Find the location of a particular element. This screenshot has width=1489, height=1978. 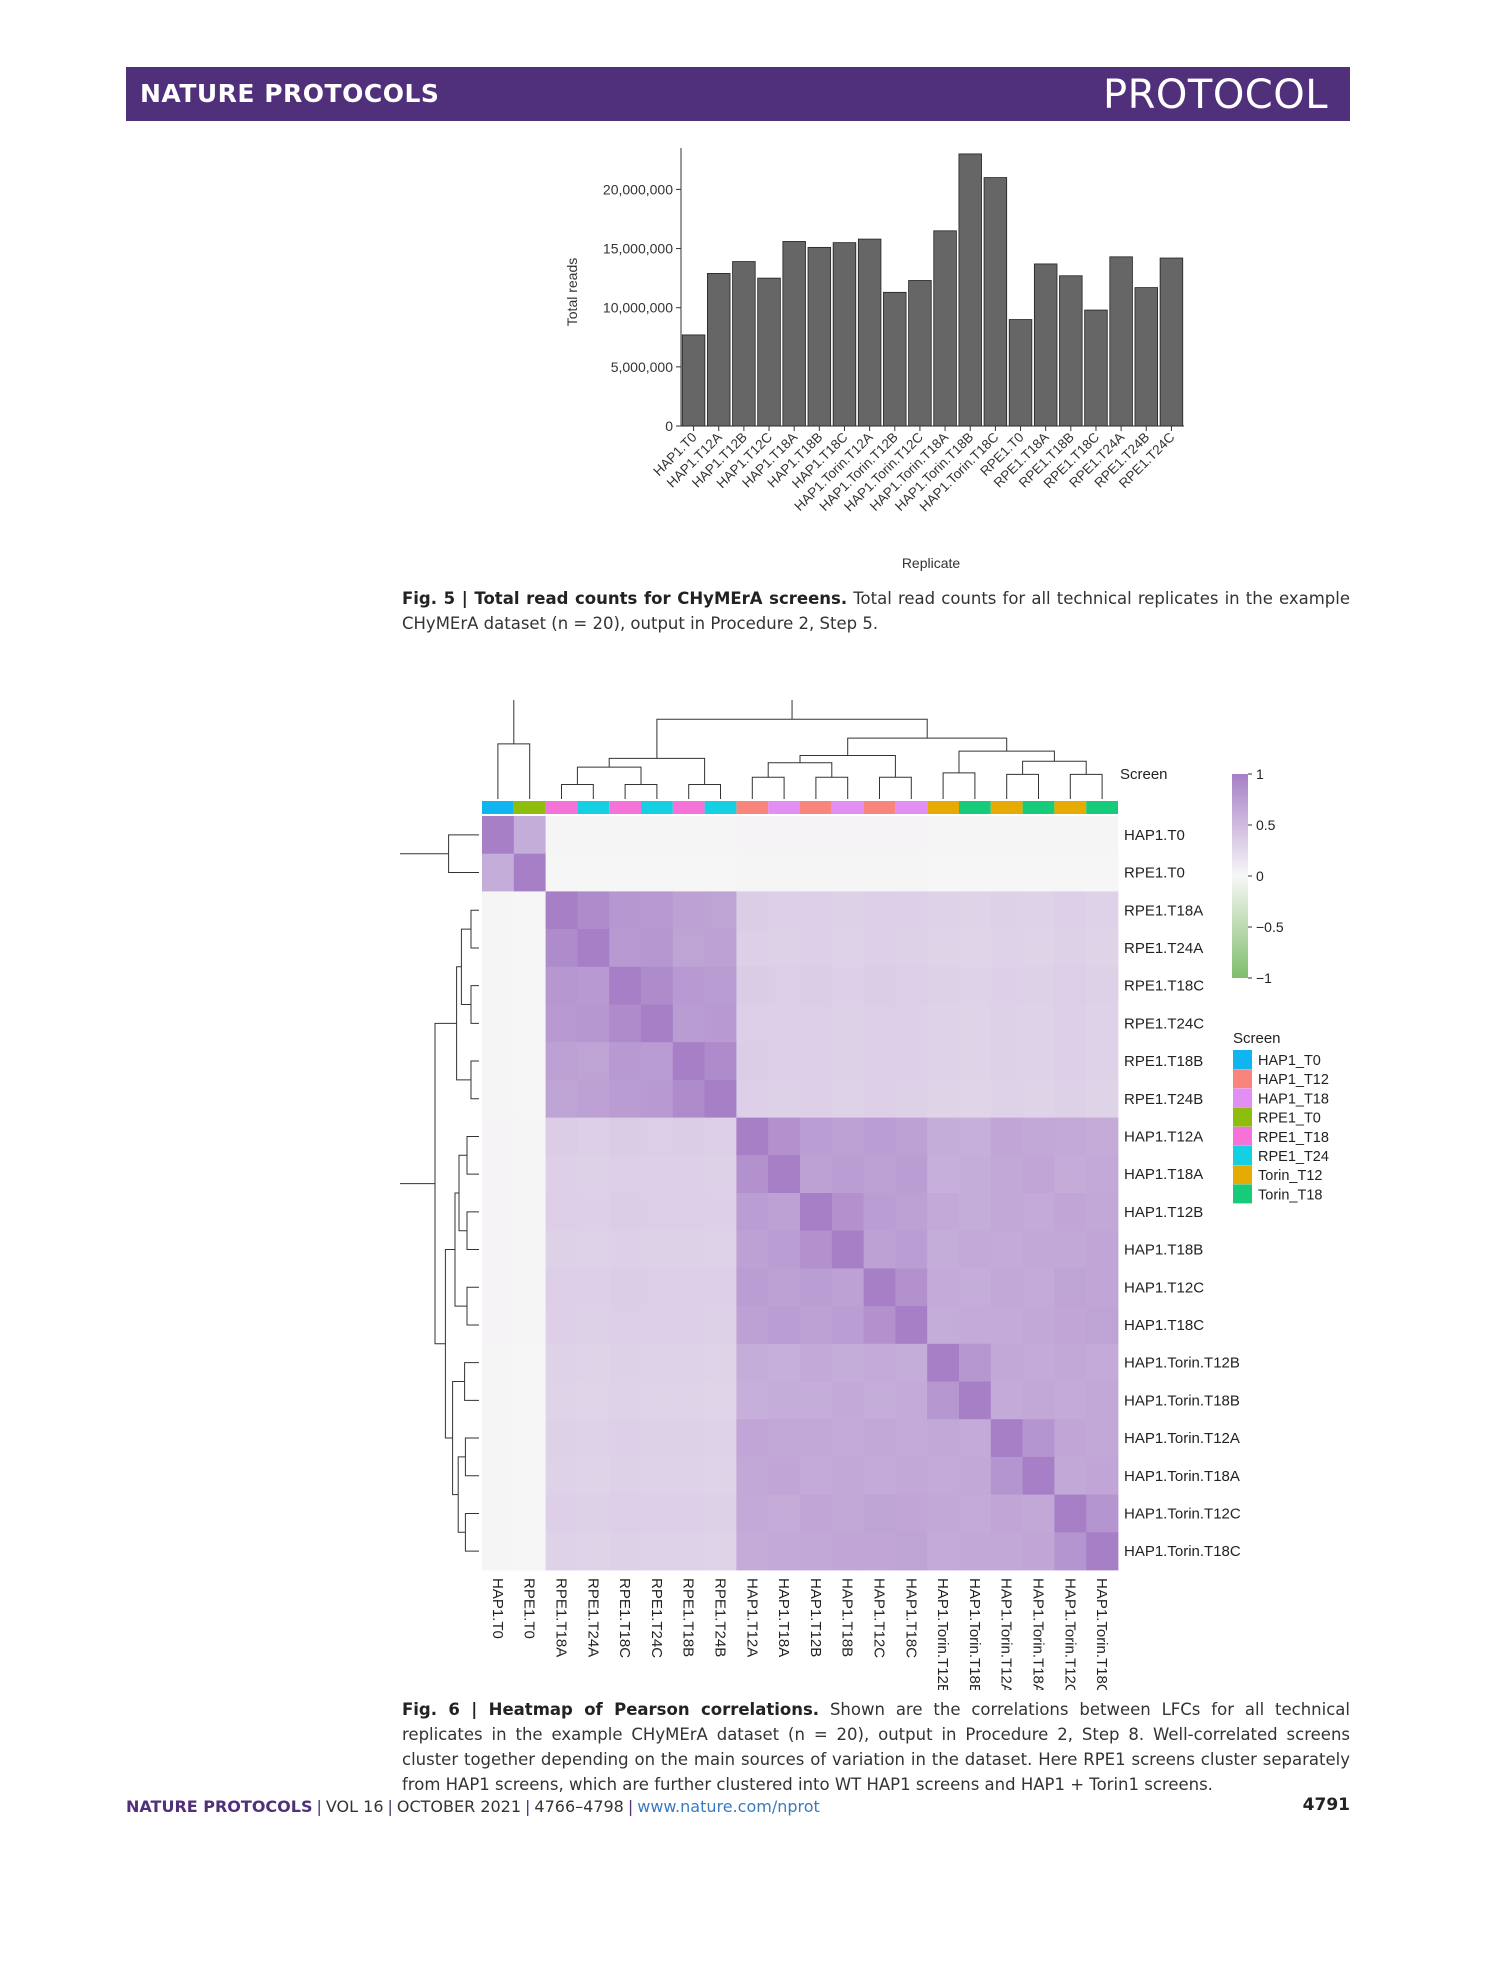

row-label: HAP1.Torin.T18C is located at coordinates (1182, 1551).